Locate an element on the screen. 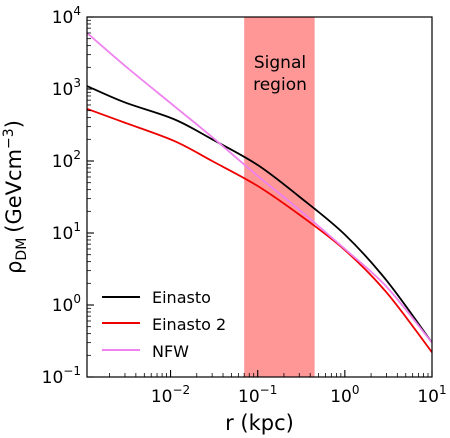 This screenshot has width=450, height=438. legend-label-einasto: Einasto is located at coordinates (181, 297).